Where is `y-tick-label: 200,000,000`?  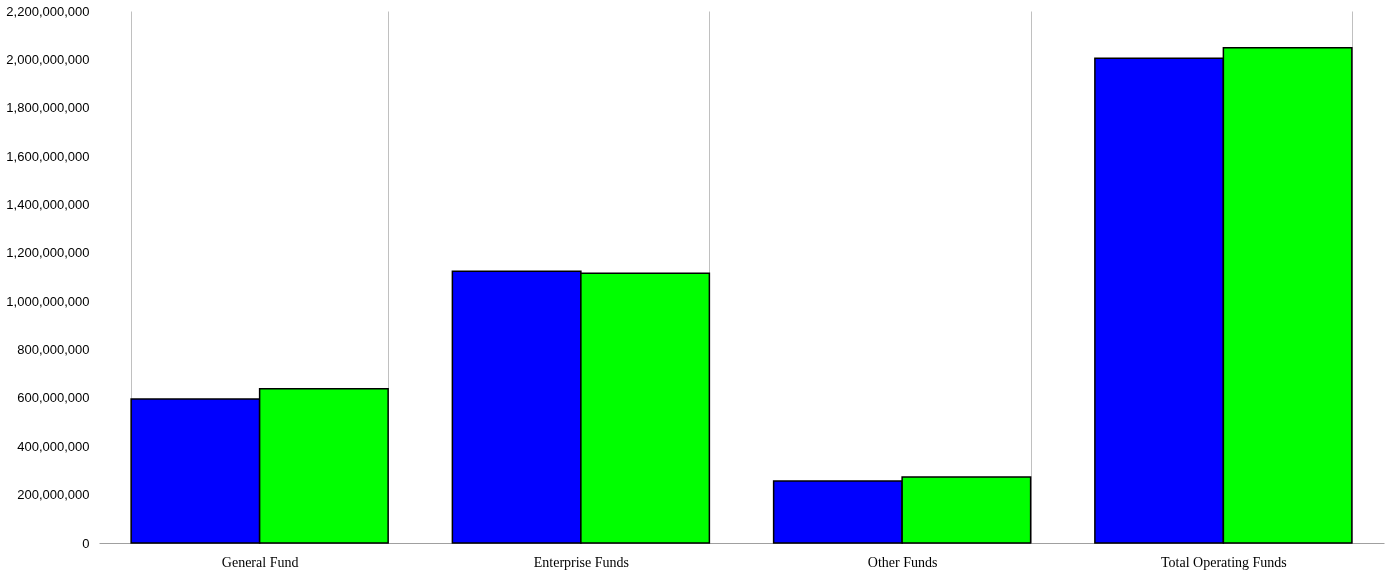 y-tick-label: 200,000,000 is located at coordinates (53, 495).